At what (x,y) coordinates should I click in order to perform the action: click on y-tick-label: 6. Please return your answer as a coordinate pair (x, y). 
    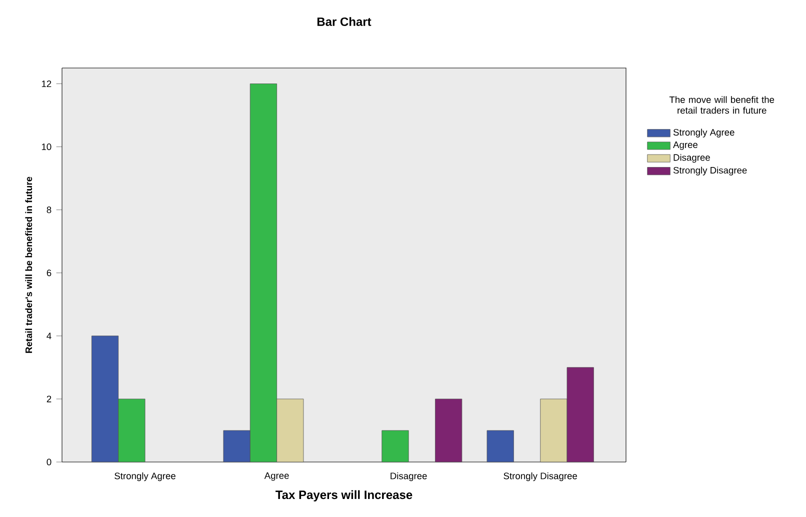
    Looking at the image, I should click on (49, 273).